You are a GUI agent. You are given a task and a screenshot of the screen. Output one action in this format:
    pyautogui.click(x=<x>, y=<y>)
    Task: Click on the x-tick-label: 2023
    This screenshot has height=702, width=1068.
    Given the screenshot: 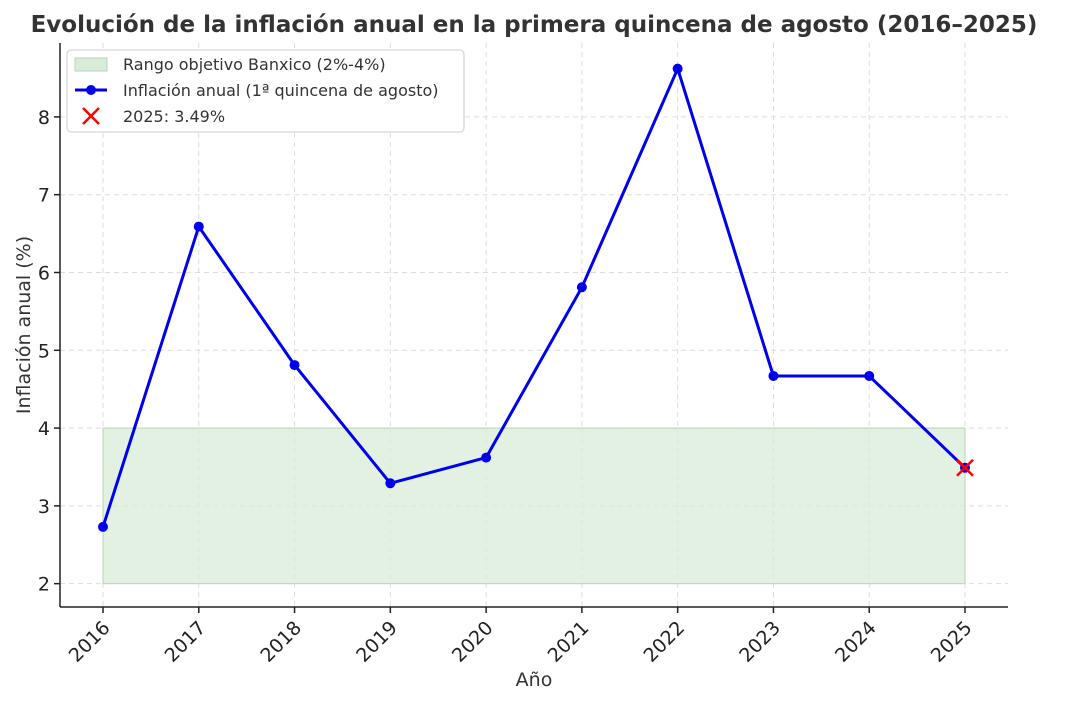 What is the action you would take?
    pyautogui.click(x=760, y=642)
    